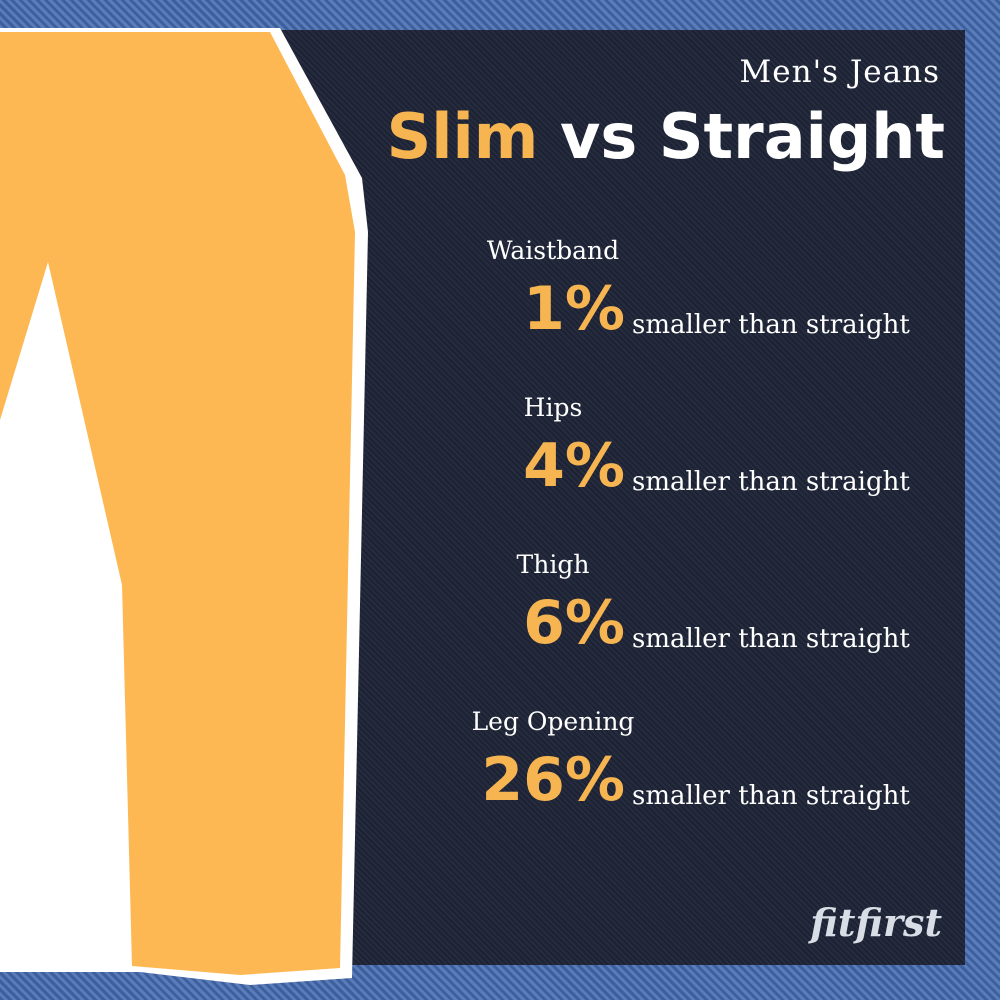 This screenshot has width=1000, height=1000. What do you see at coordinates (574, 309) in the screenshot?
I see `item-value: 1%` at bounding box center [574, 309].